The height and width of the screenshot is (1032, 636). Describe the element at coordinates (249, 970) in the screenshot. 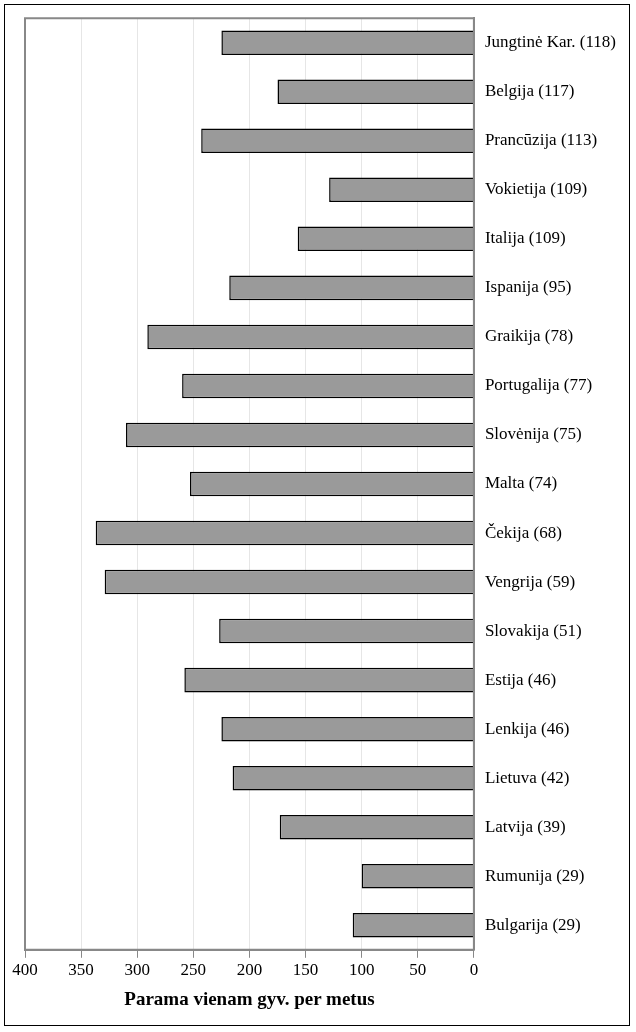

I see `x-tick-label: 200` at that location.